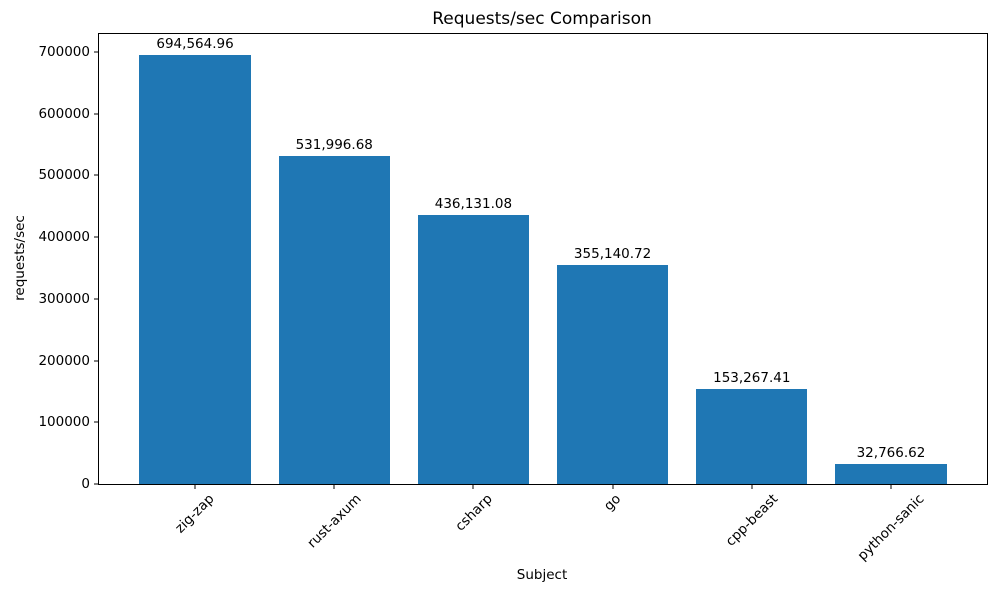 The image size is (1000, 600). Describe the element at coordinates (64, 422) in the screenshot. I see `y-tick-label: 100000` at that location.